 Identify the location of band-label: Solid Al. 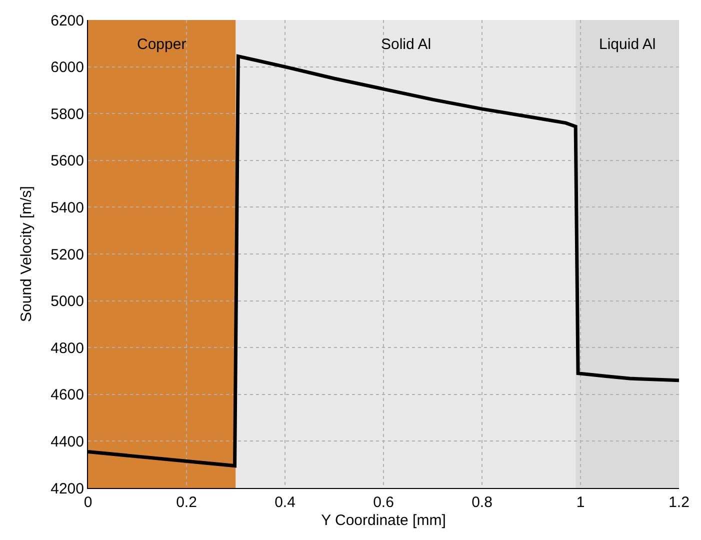
(406, 44).